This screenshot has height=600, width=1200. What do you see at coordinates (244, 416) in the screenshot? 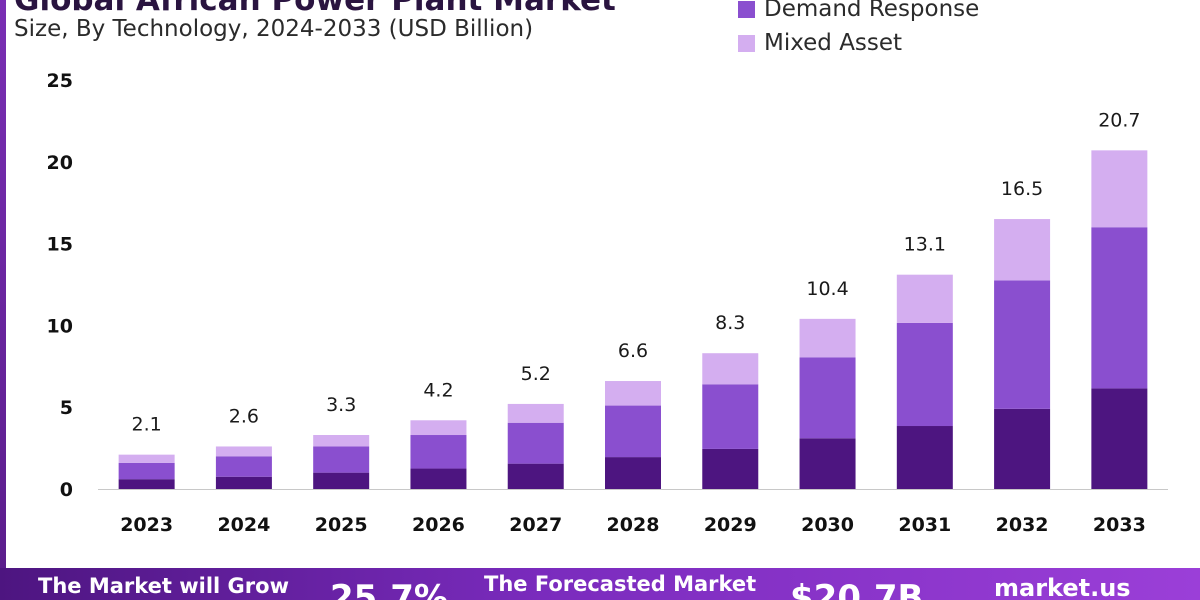
I see `data-label: 2.6` at bounding box center [244, 416].